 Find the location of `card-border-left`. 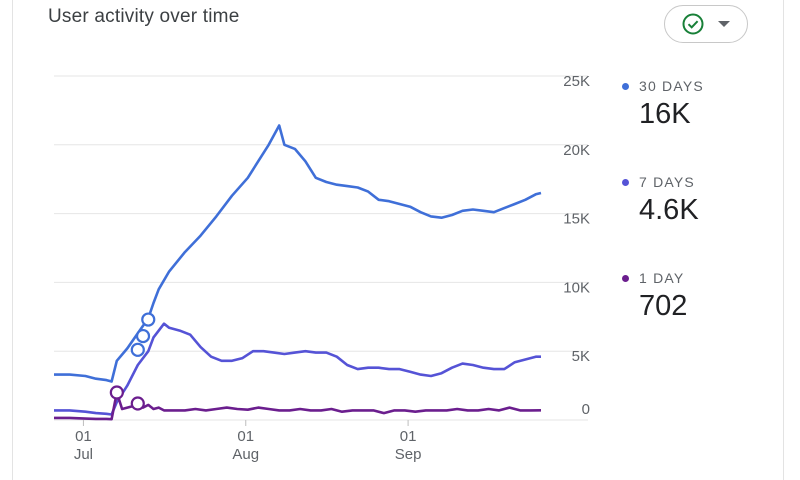

card-border-left is located at coordinates (12, 240).